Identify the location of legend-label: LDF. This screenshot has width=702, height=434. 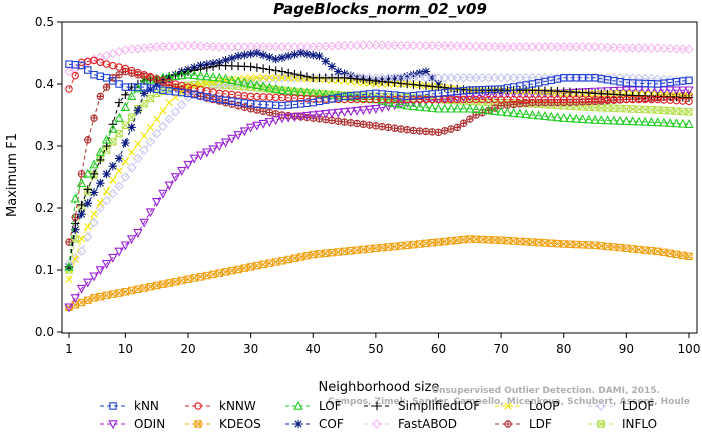
(540, 424).